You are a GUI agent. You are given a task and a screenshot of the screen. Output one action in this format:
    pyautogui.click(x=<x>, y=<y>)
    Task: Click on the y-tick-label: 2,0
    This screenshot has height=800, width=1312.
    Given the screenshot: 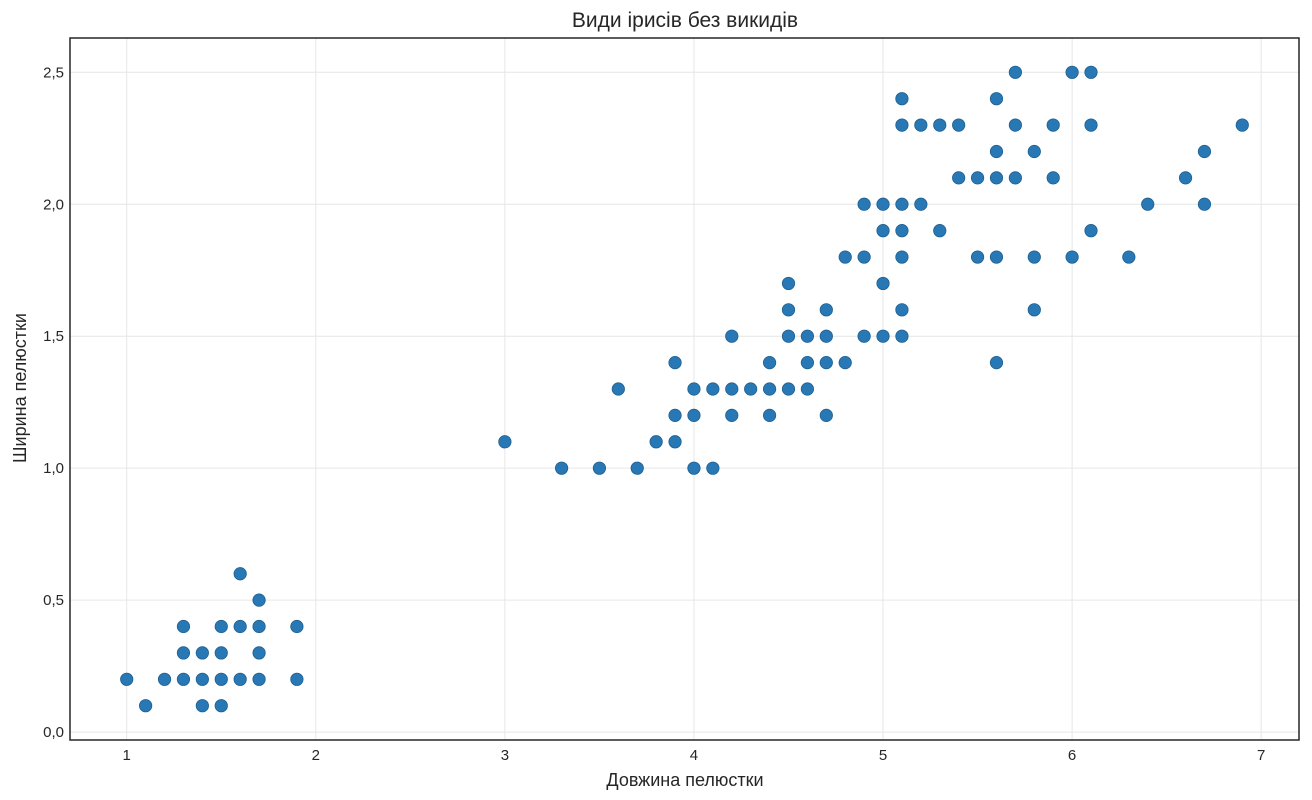 What is the action you would take?
    pyautogui.click(x=53, y=204)
    